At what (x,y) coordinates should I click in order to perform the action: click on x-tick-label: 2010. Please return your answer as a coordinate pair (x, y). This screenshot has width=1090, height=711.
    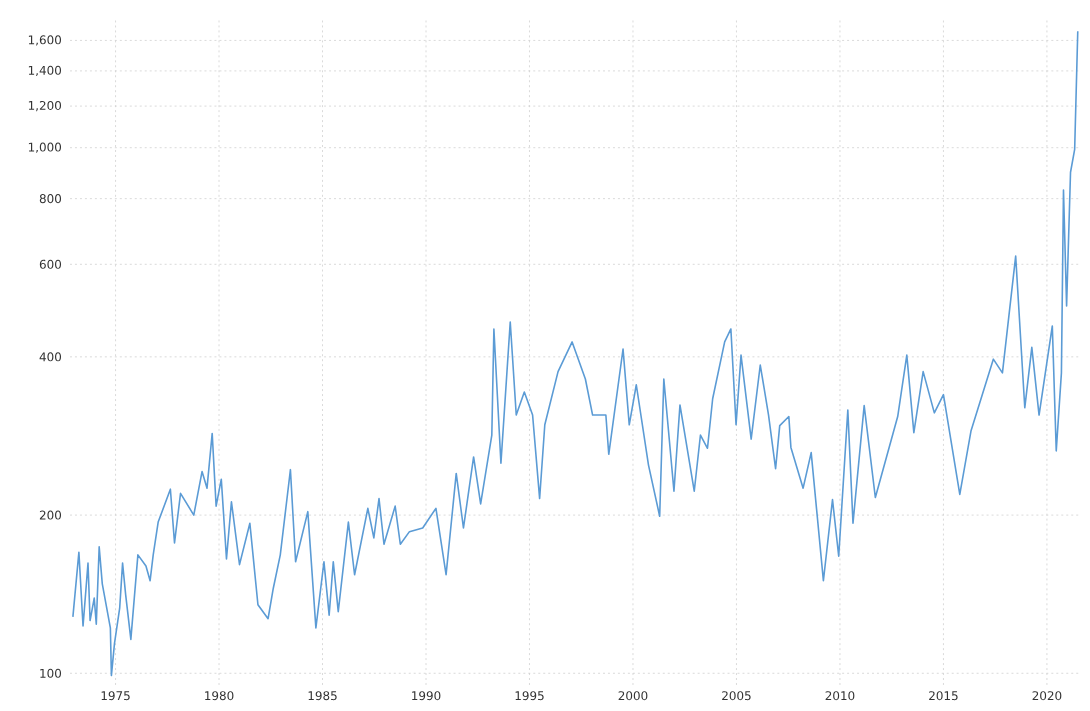
    Looking at the image, I should click on (840, 696).